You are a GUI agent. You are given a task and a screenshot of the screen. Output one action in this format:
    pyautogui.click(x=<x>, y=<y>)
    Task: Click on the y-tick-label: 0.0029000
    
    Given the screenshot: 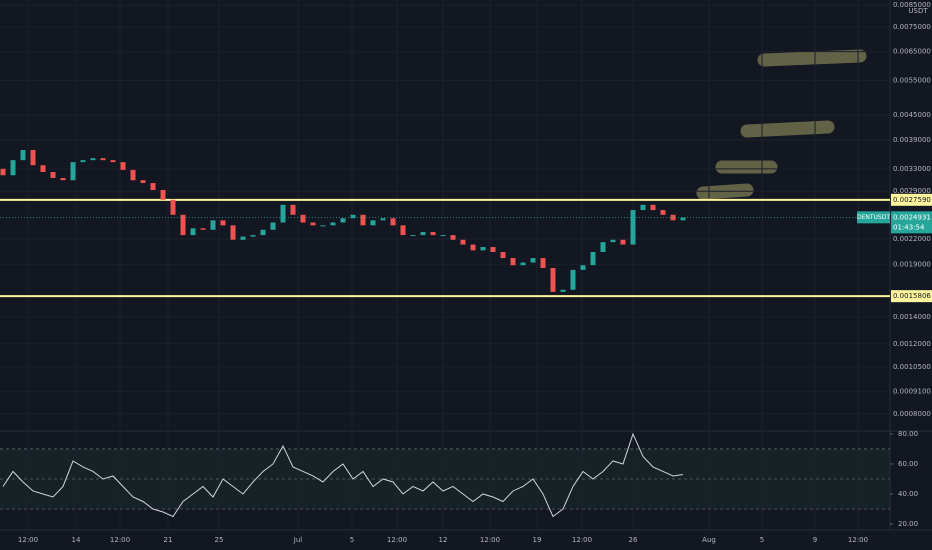 What is the action you would take?
    pyautogui.click(x=912, y=191)
    